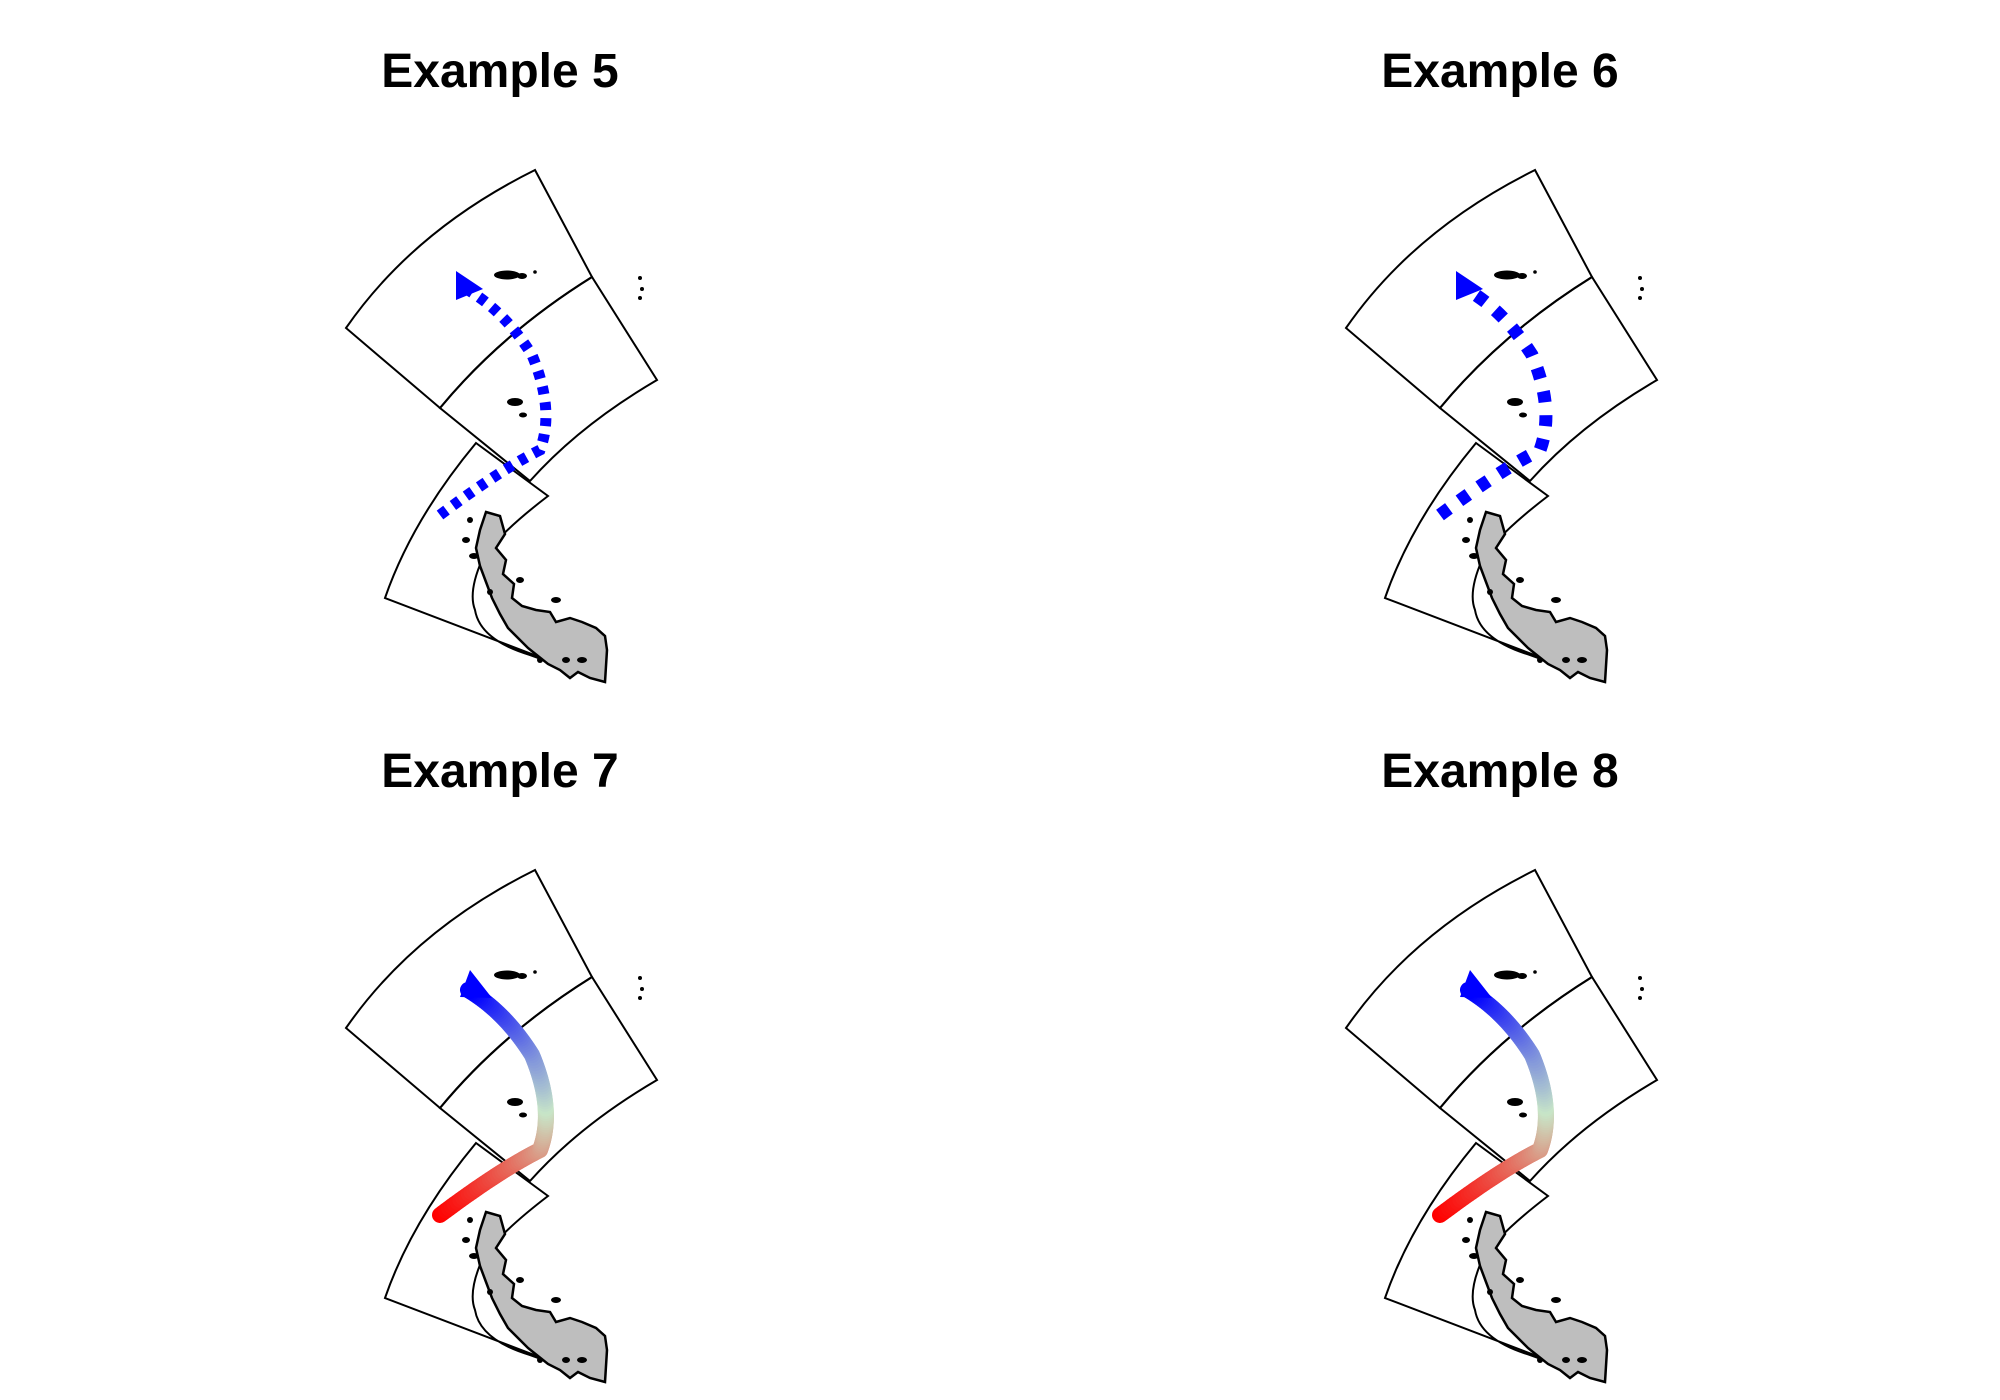 The width and height of the screenshot is (2000, 1400). Describe the element at coordinates (494, 402) in the screenshot. I see `track-line` at that location.